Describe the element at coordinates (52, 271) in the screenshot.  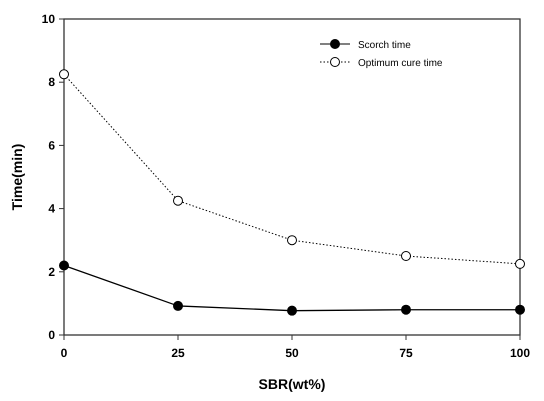
I see `y-tick-label: 2` at that location.